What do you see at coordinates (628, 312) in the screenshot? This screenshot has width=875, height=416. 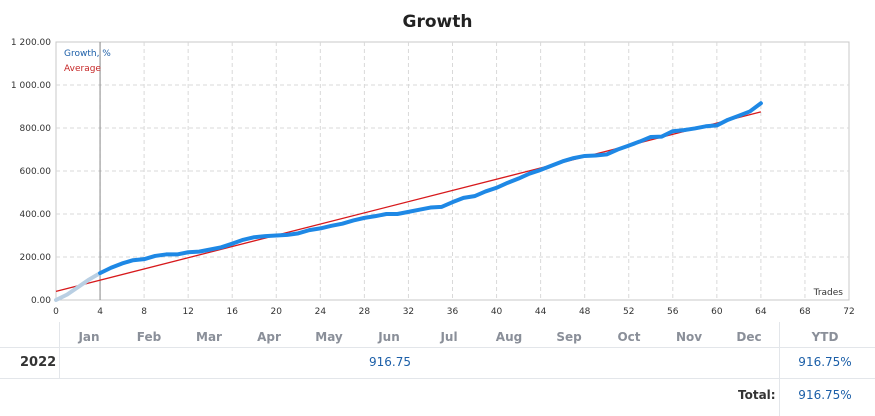 I see `x-tick-label: 52` at bounding box center [628, 312].